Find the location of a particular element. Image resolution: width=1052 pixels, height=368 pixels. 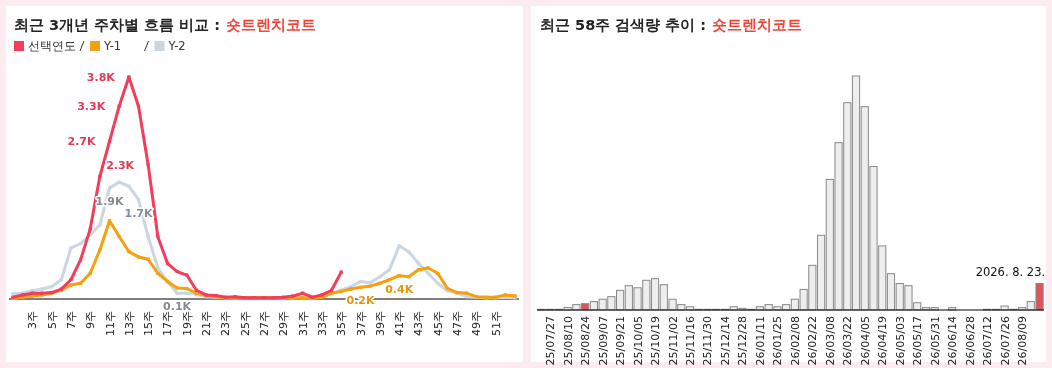

x-tick-label: 3주 is located at coordinates (33, 320).